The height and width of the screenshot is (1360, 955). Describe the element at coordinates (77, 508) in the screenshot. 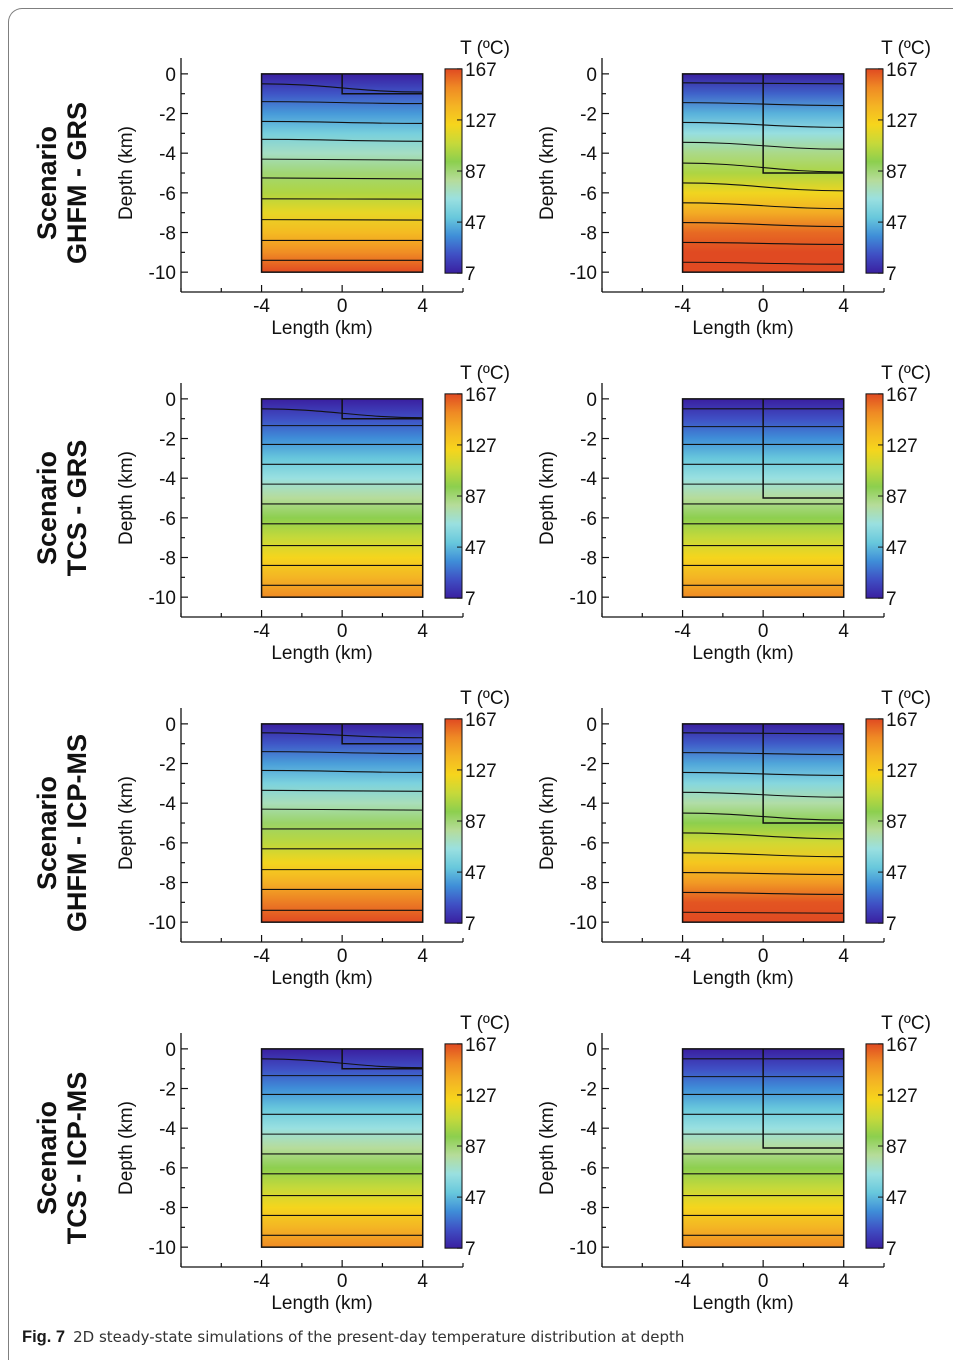

I see `row-label-line-2: TCS - GRS` at that location.